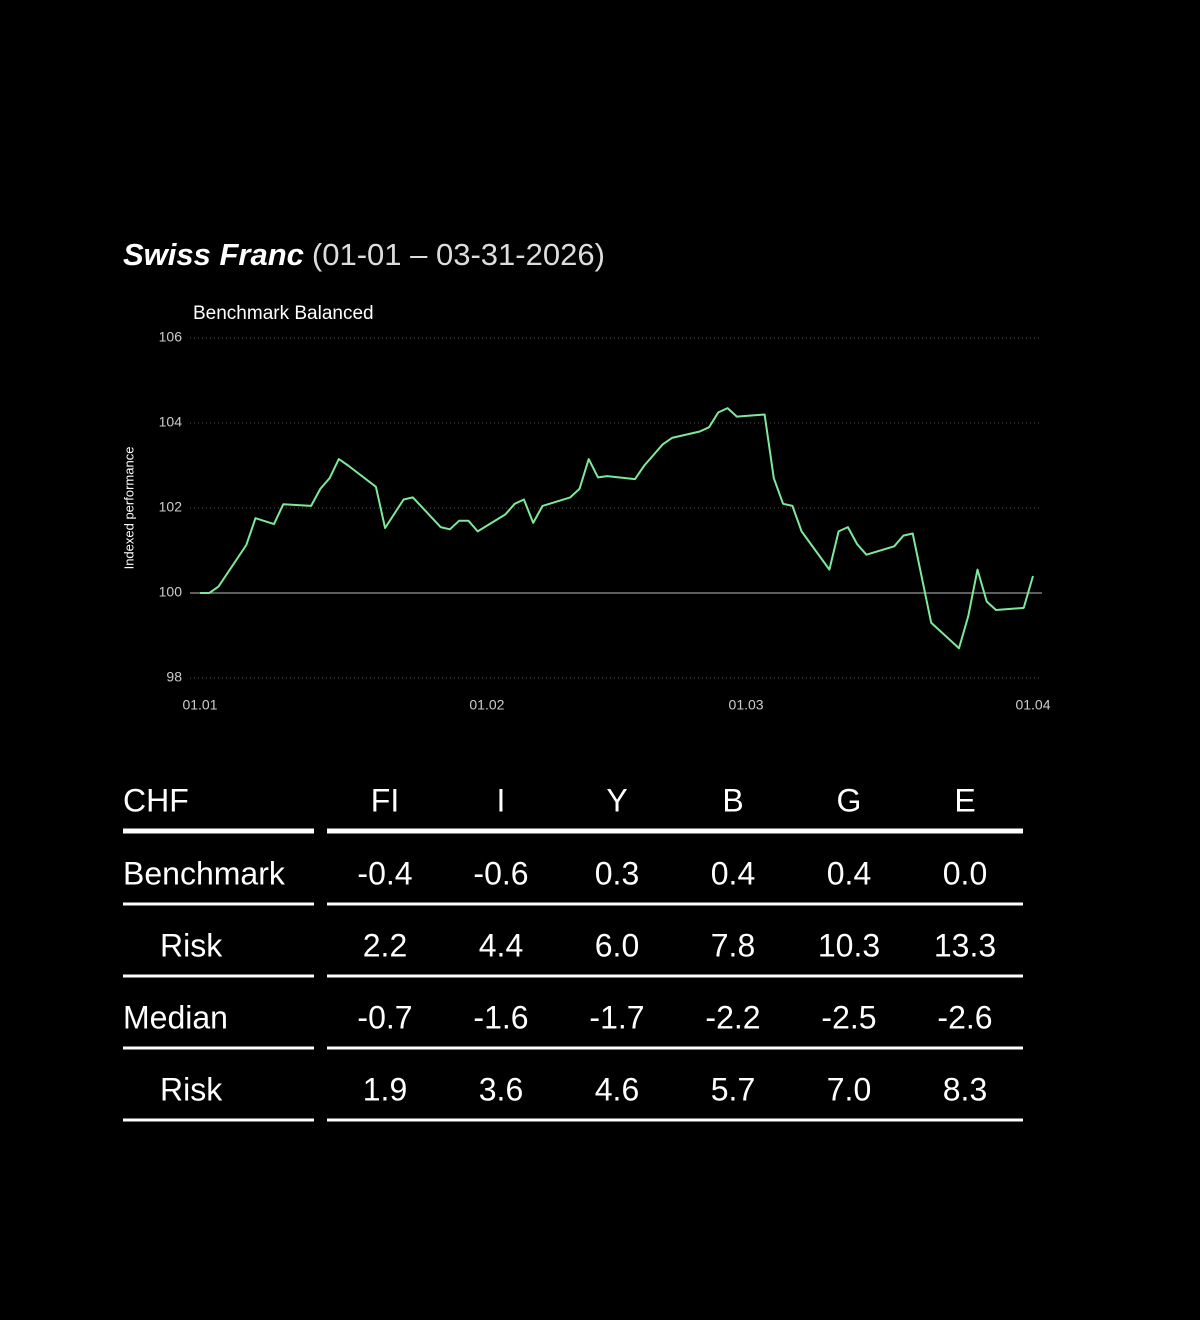 The height and width of the screenshot is (1320, 1200). I want to click on table-header: Y, so click(616, 800).